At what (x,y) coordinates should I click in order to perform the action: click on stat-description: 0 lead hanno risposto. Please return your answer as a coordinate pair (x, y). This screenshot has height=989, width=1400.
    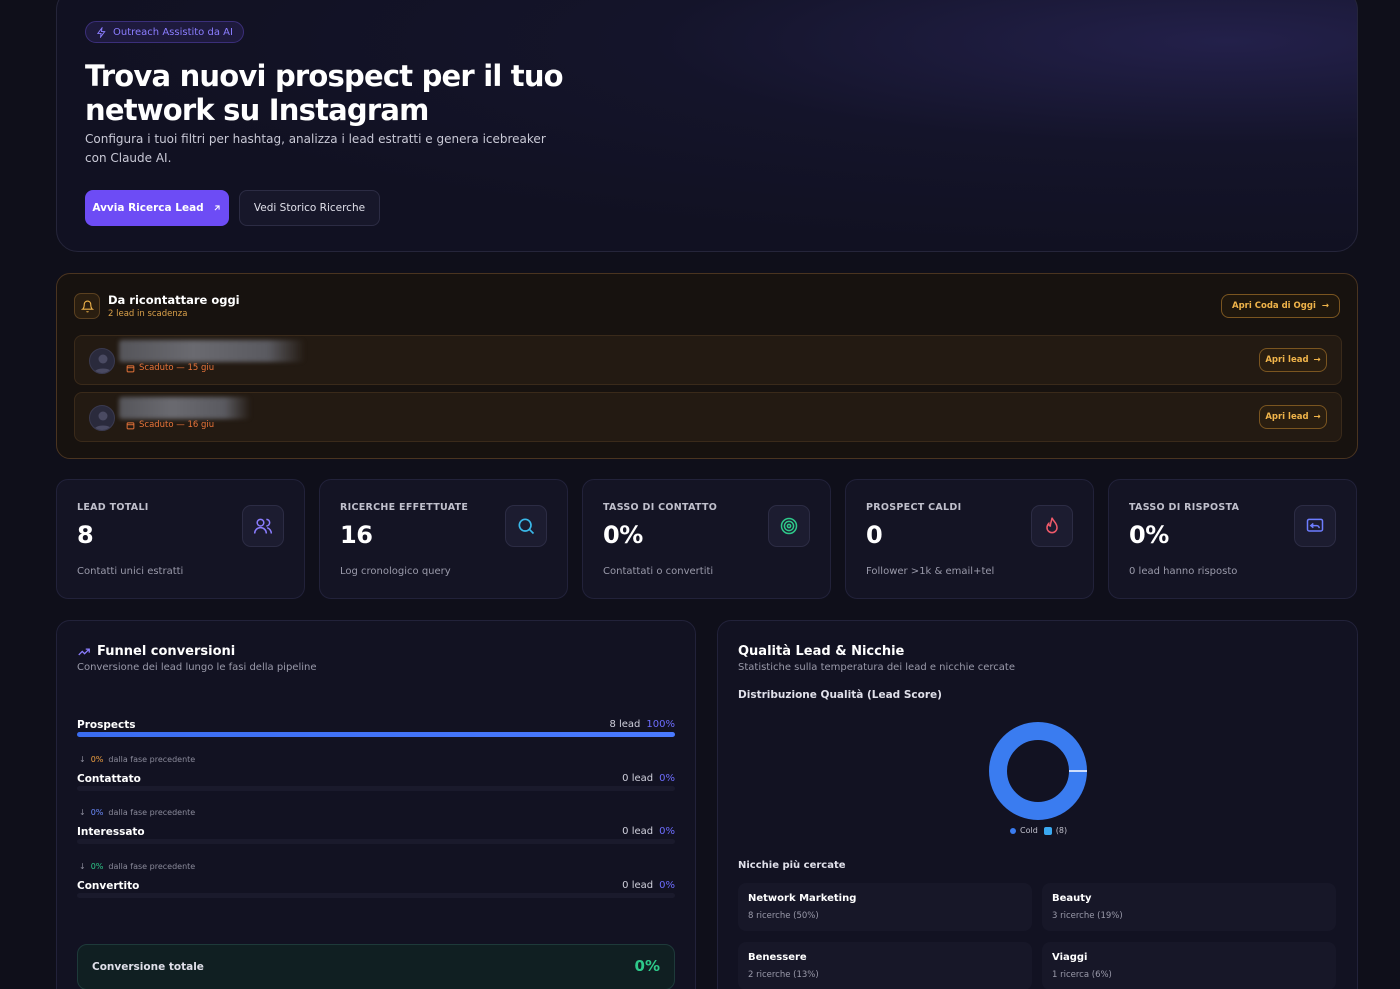
    Looking at the image, I should click on (1183, 571).